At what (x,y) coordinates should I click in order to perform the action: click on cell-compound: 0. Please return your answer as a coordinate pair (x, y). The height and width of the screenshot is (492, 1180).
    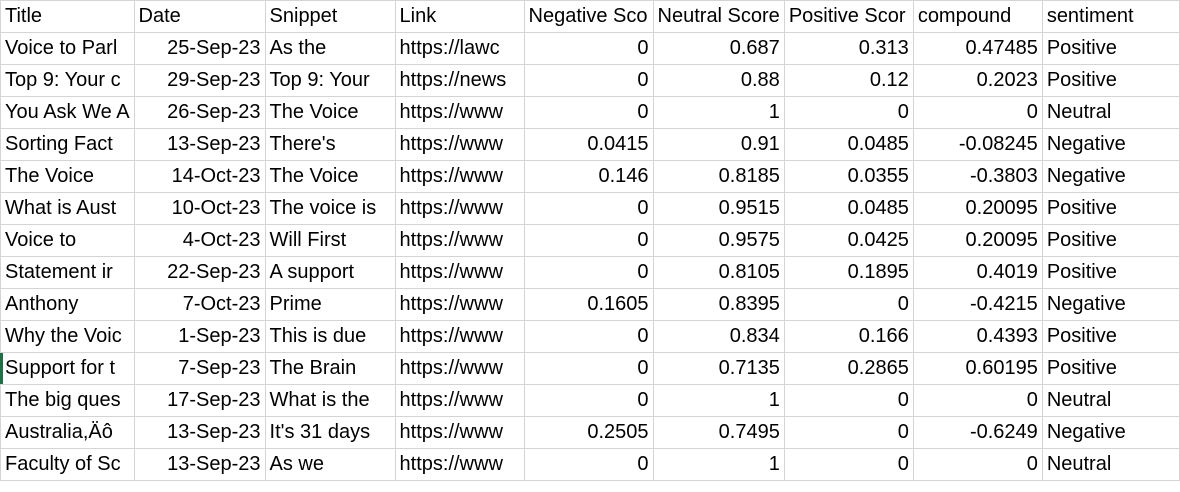
    Looking at the image, I should click on (978, 400).